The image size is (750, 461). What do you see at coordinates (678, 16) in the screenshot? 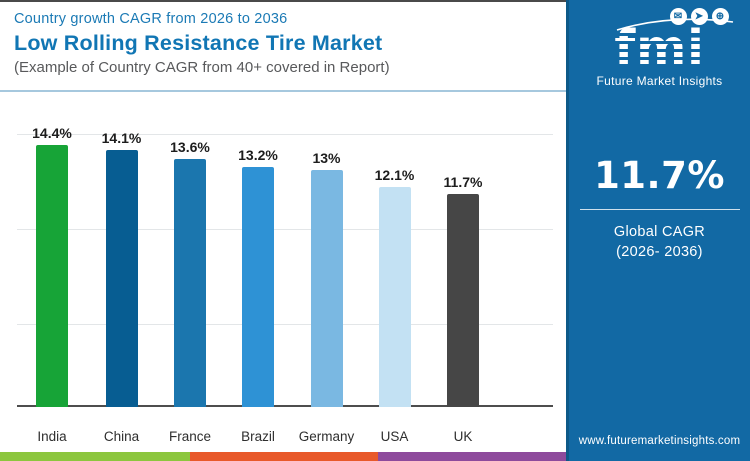
I see `mail-icon: ✉` at bounding box center [678, 16].